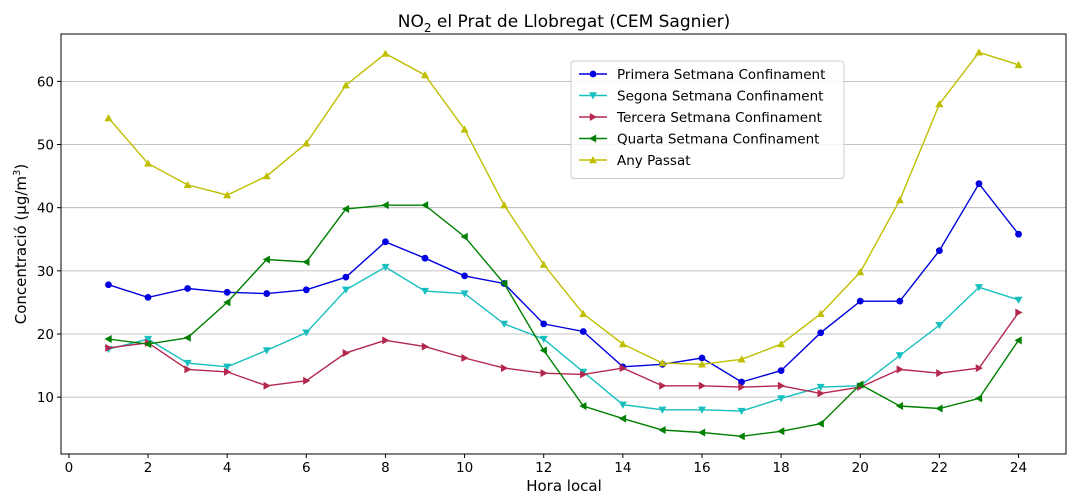 The height and width of the screenshot is (504, 1080). What do you see at coordinates (781, 468) in the screenshot?
I see `x-tick-label: 18` at bounding box center [781, 468].